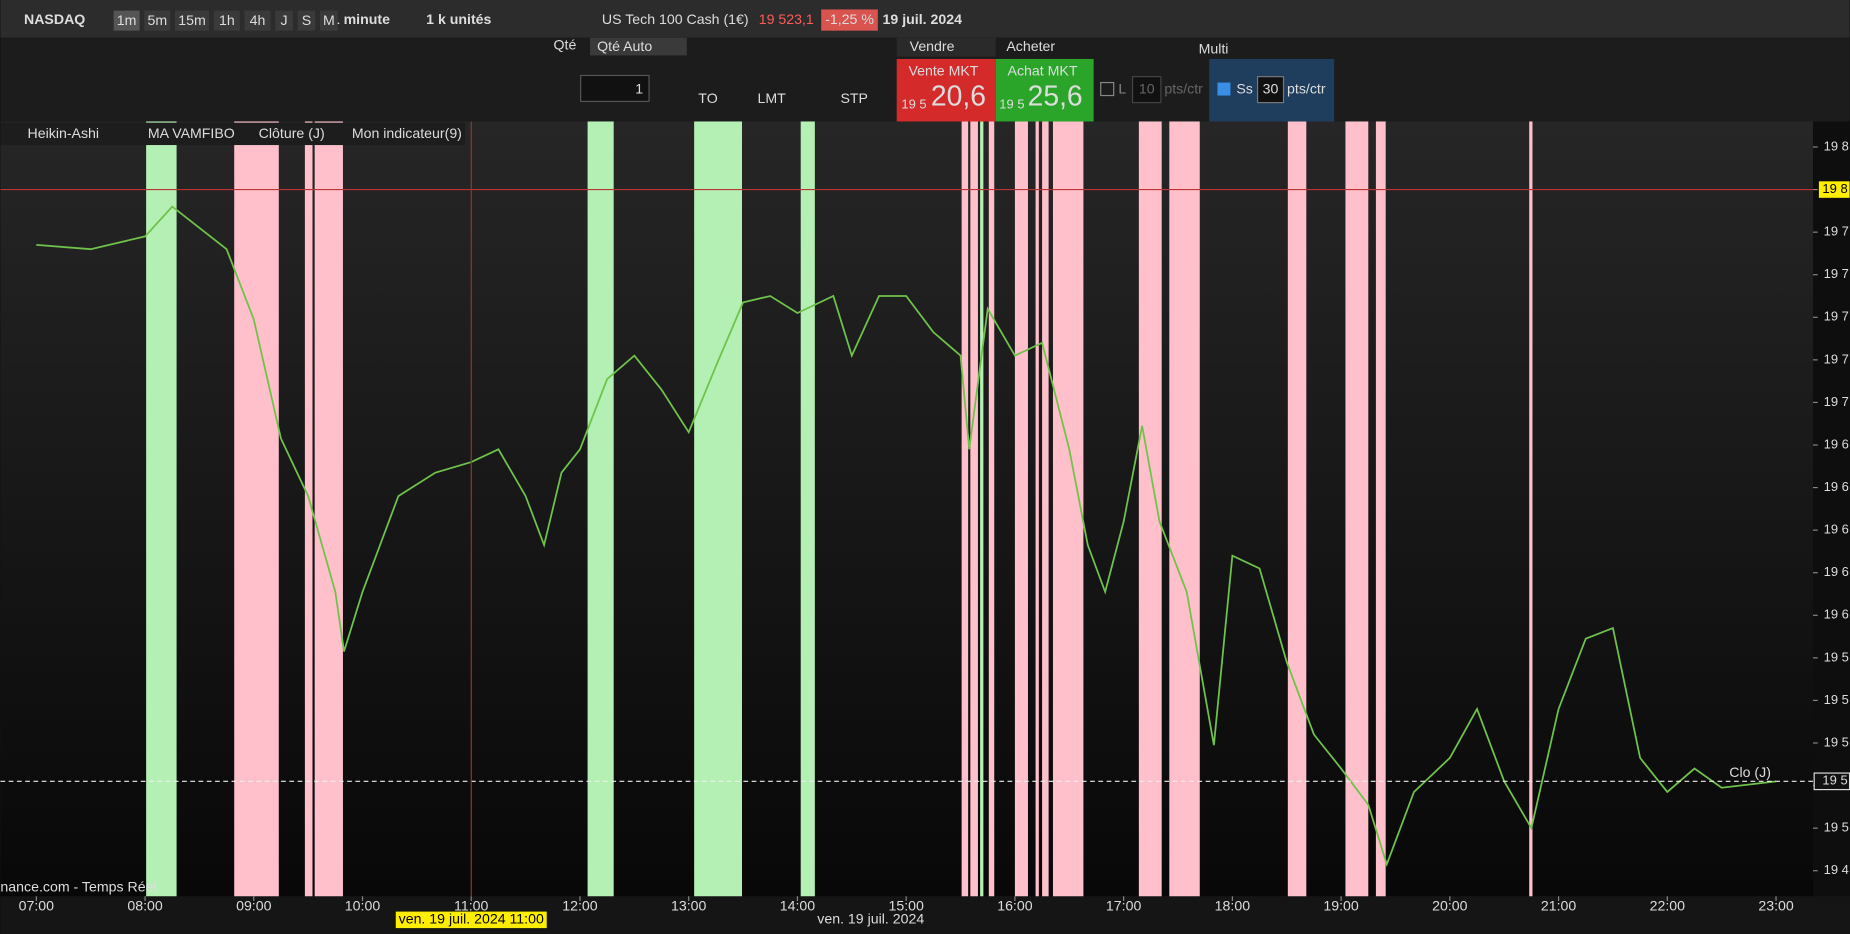  I want to click on btn-to: TO, so click(707, 98).